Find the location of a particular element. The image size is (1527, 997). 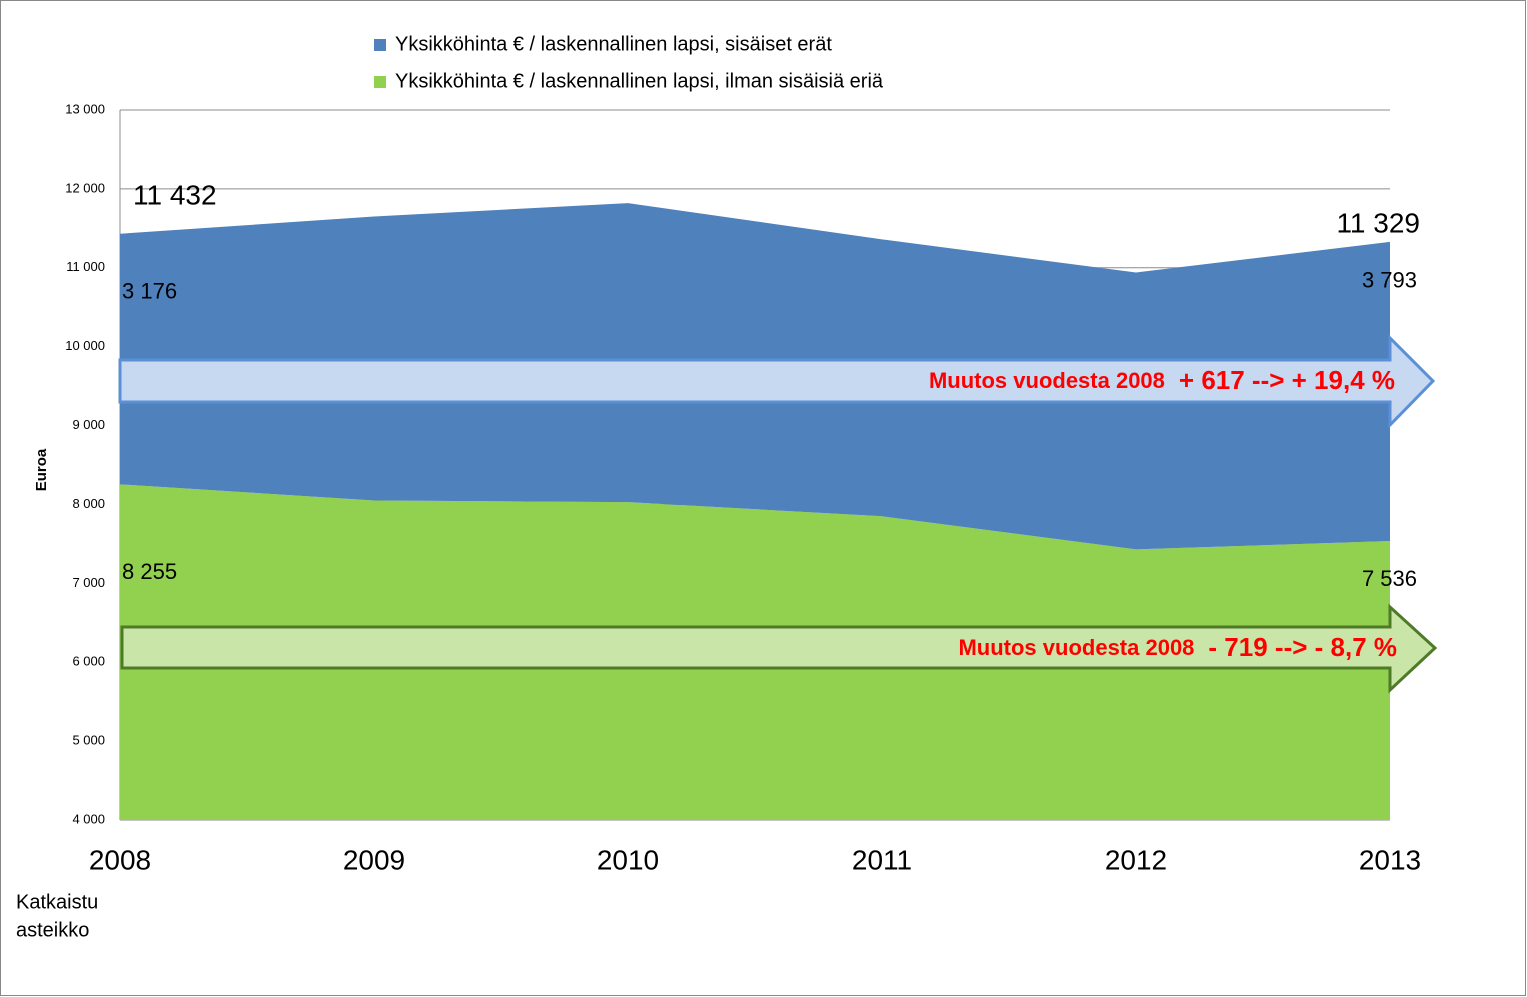

y-tick-label: 9 000 is located at coordinates (88, 424).